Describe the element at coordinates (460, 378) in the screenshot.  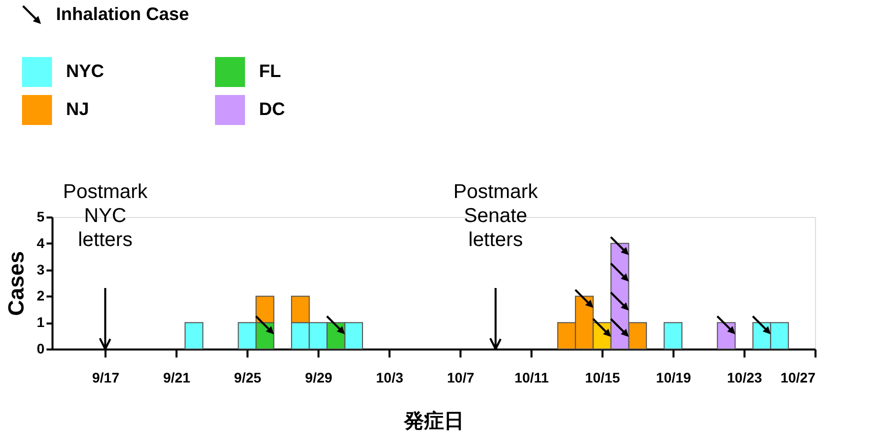
I see `x-tick-label: 10/7` at that location.